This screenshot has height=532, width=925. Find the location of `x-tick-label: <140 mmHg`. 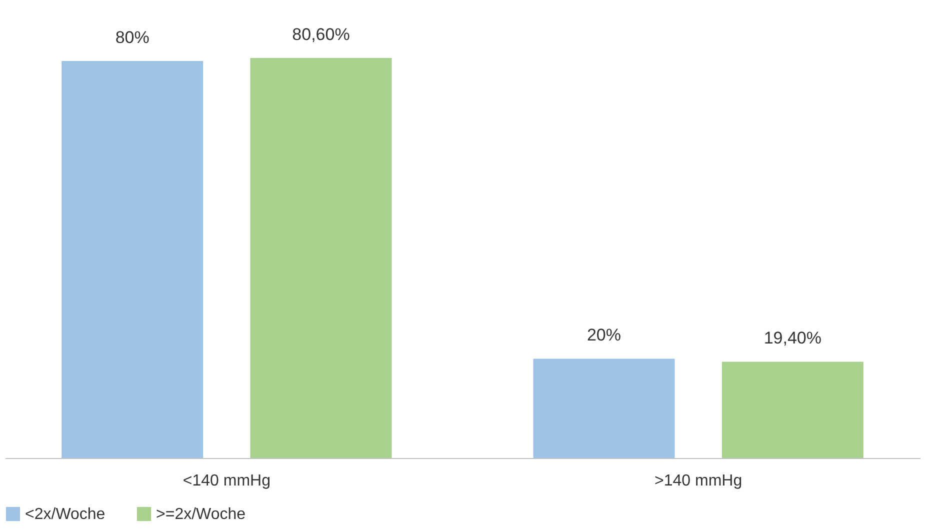

x-tick-label: <140 mmHg is located at coordinates (226, 481).